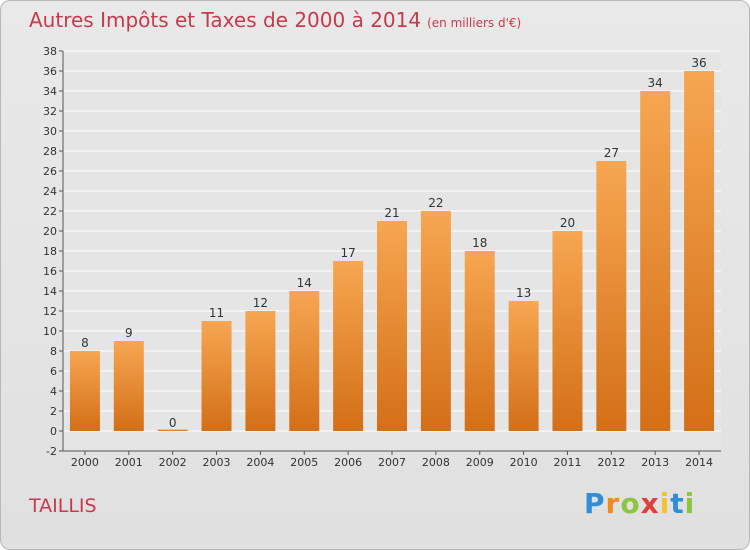  What do you see at coordinates (650, 503) in the screenshot?
I see `logo-letter: x` at bounding box center [650, 503].